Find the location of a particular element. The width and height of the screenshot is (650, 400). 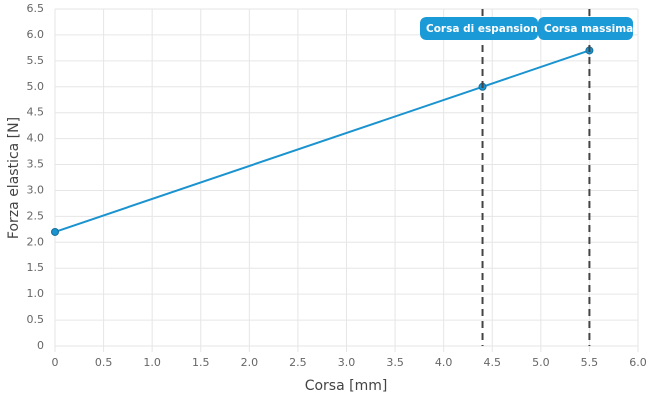

y-tick-label: 4.5 is located at coordinates (36, 112).